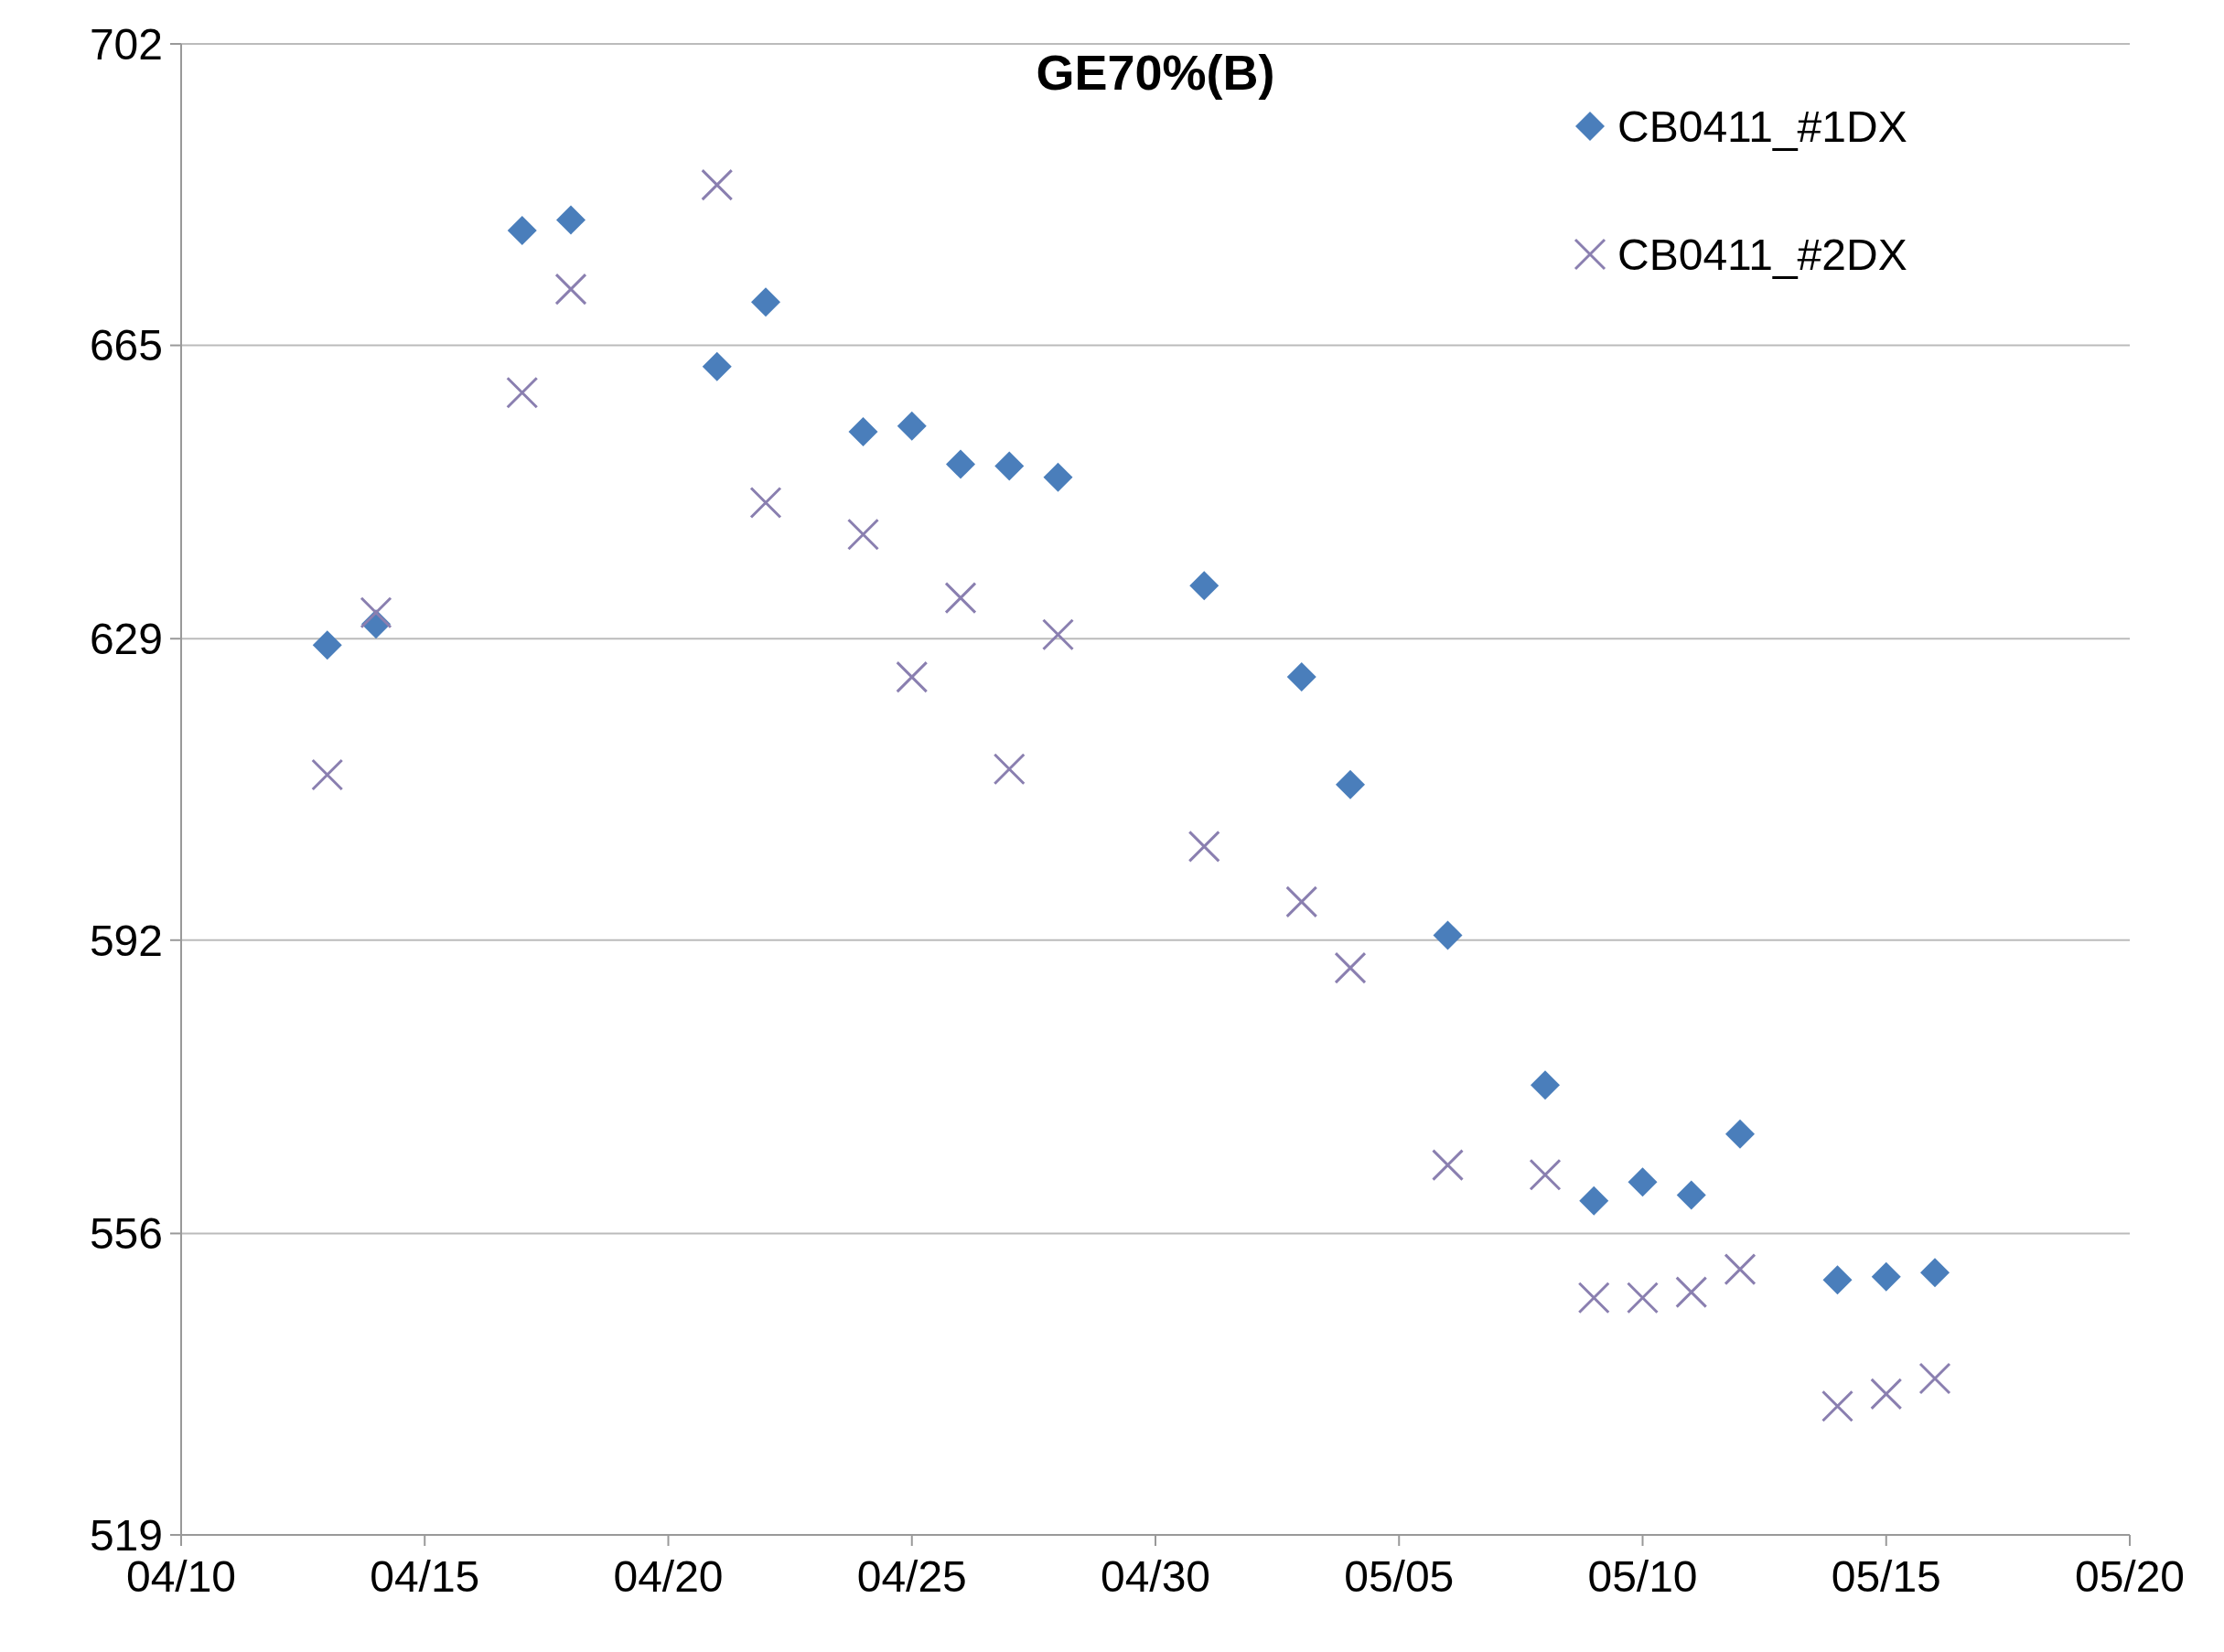 This screenshot has width=2224, height=1652. Describe the element at coordinates (1155, 72) in the screenshot. I see `chart-title: GE70%(B)` at that location.